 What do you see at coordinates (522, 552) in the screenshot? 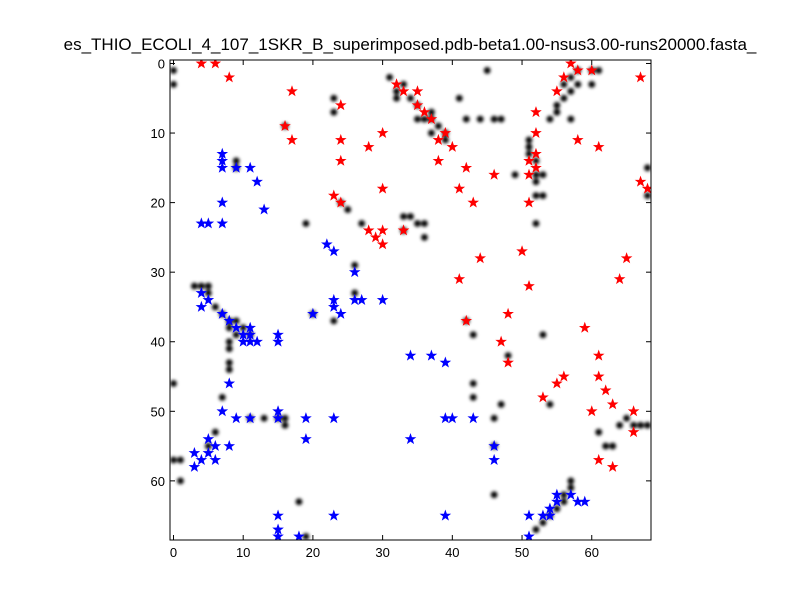
I see `x-tick-label: 50` at bounding box center [522, 552].